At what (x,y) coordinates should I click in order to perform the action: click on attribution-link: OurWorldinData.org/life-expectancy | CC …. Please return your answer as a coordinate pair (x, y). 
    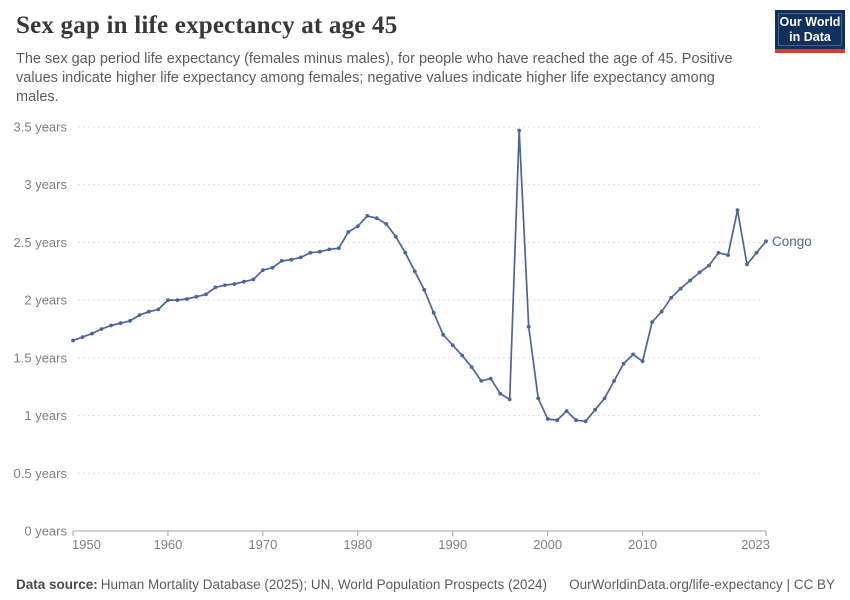
    Looking at the image, I should click on (702, 584).